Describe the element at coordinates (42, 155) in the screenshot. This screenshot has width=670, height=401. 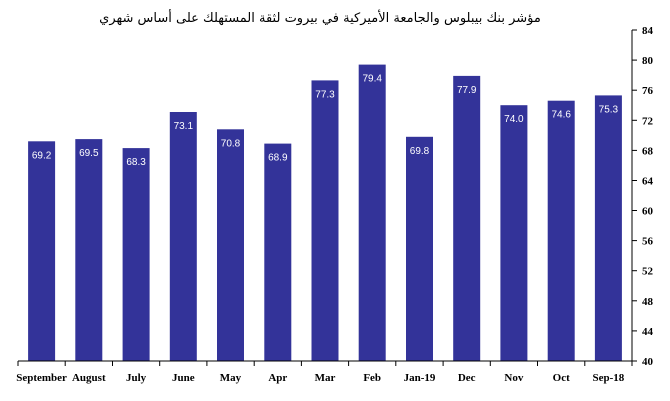
I see `value-label-0: 69.2` at that location.